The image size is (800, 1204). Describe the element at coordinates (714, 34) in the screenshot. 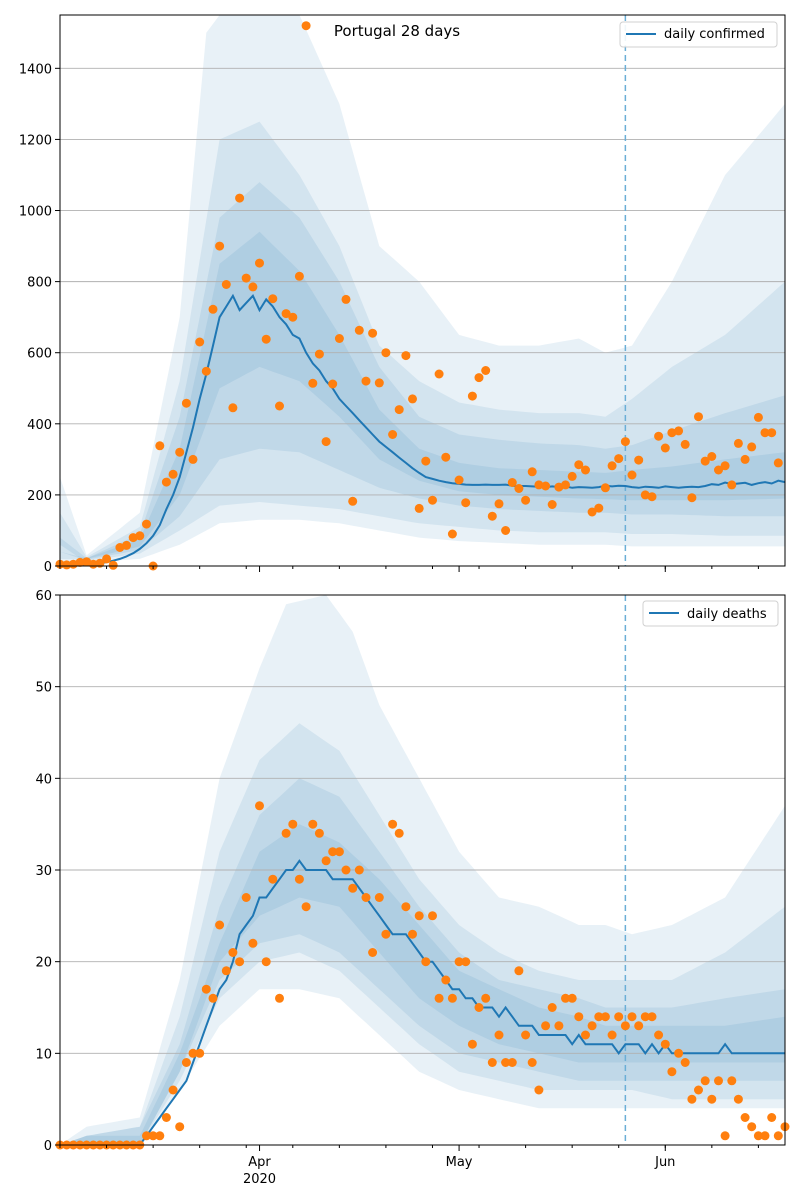

I see `legend-label: daily confirmed` at that location.